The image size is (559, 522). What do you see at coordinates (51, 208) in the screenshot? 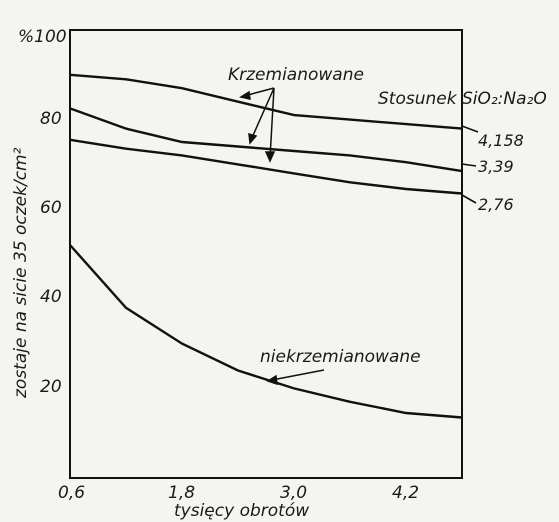
I see `y-tick-60: 60` at bounding box center [51, 208].